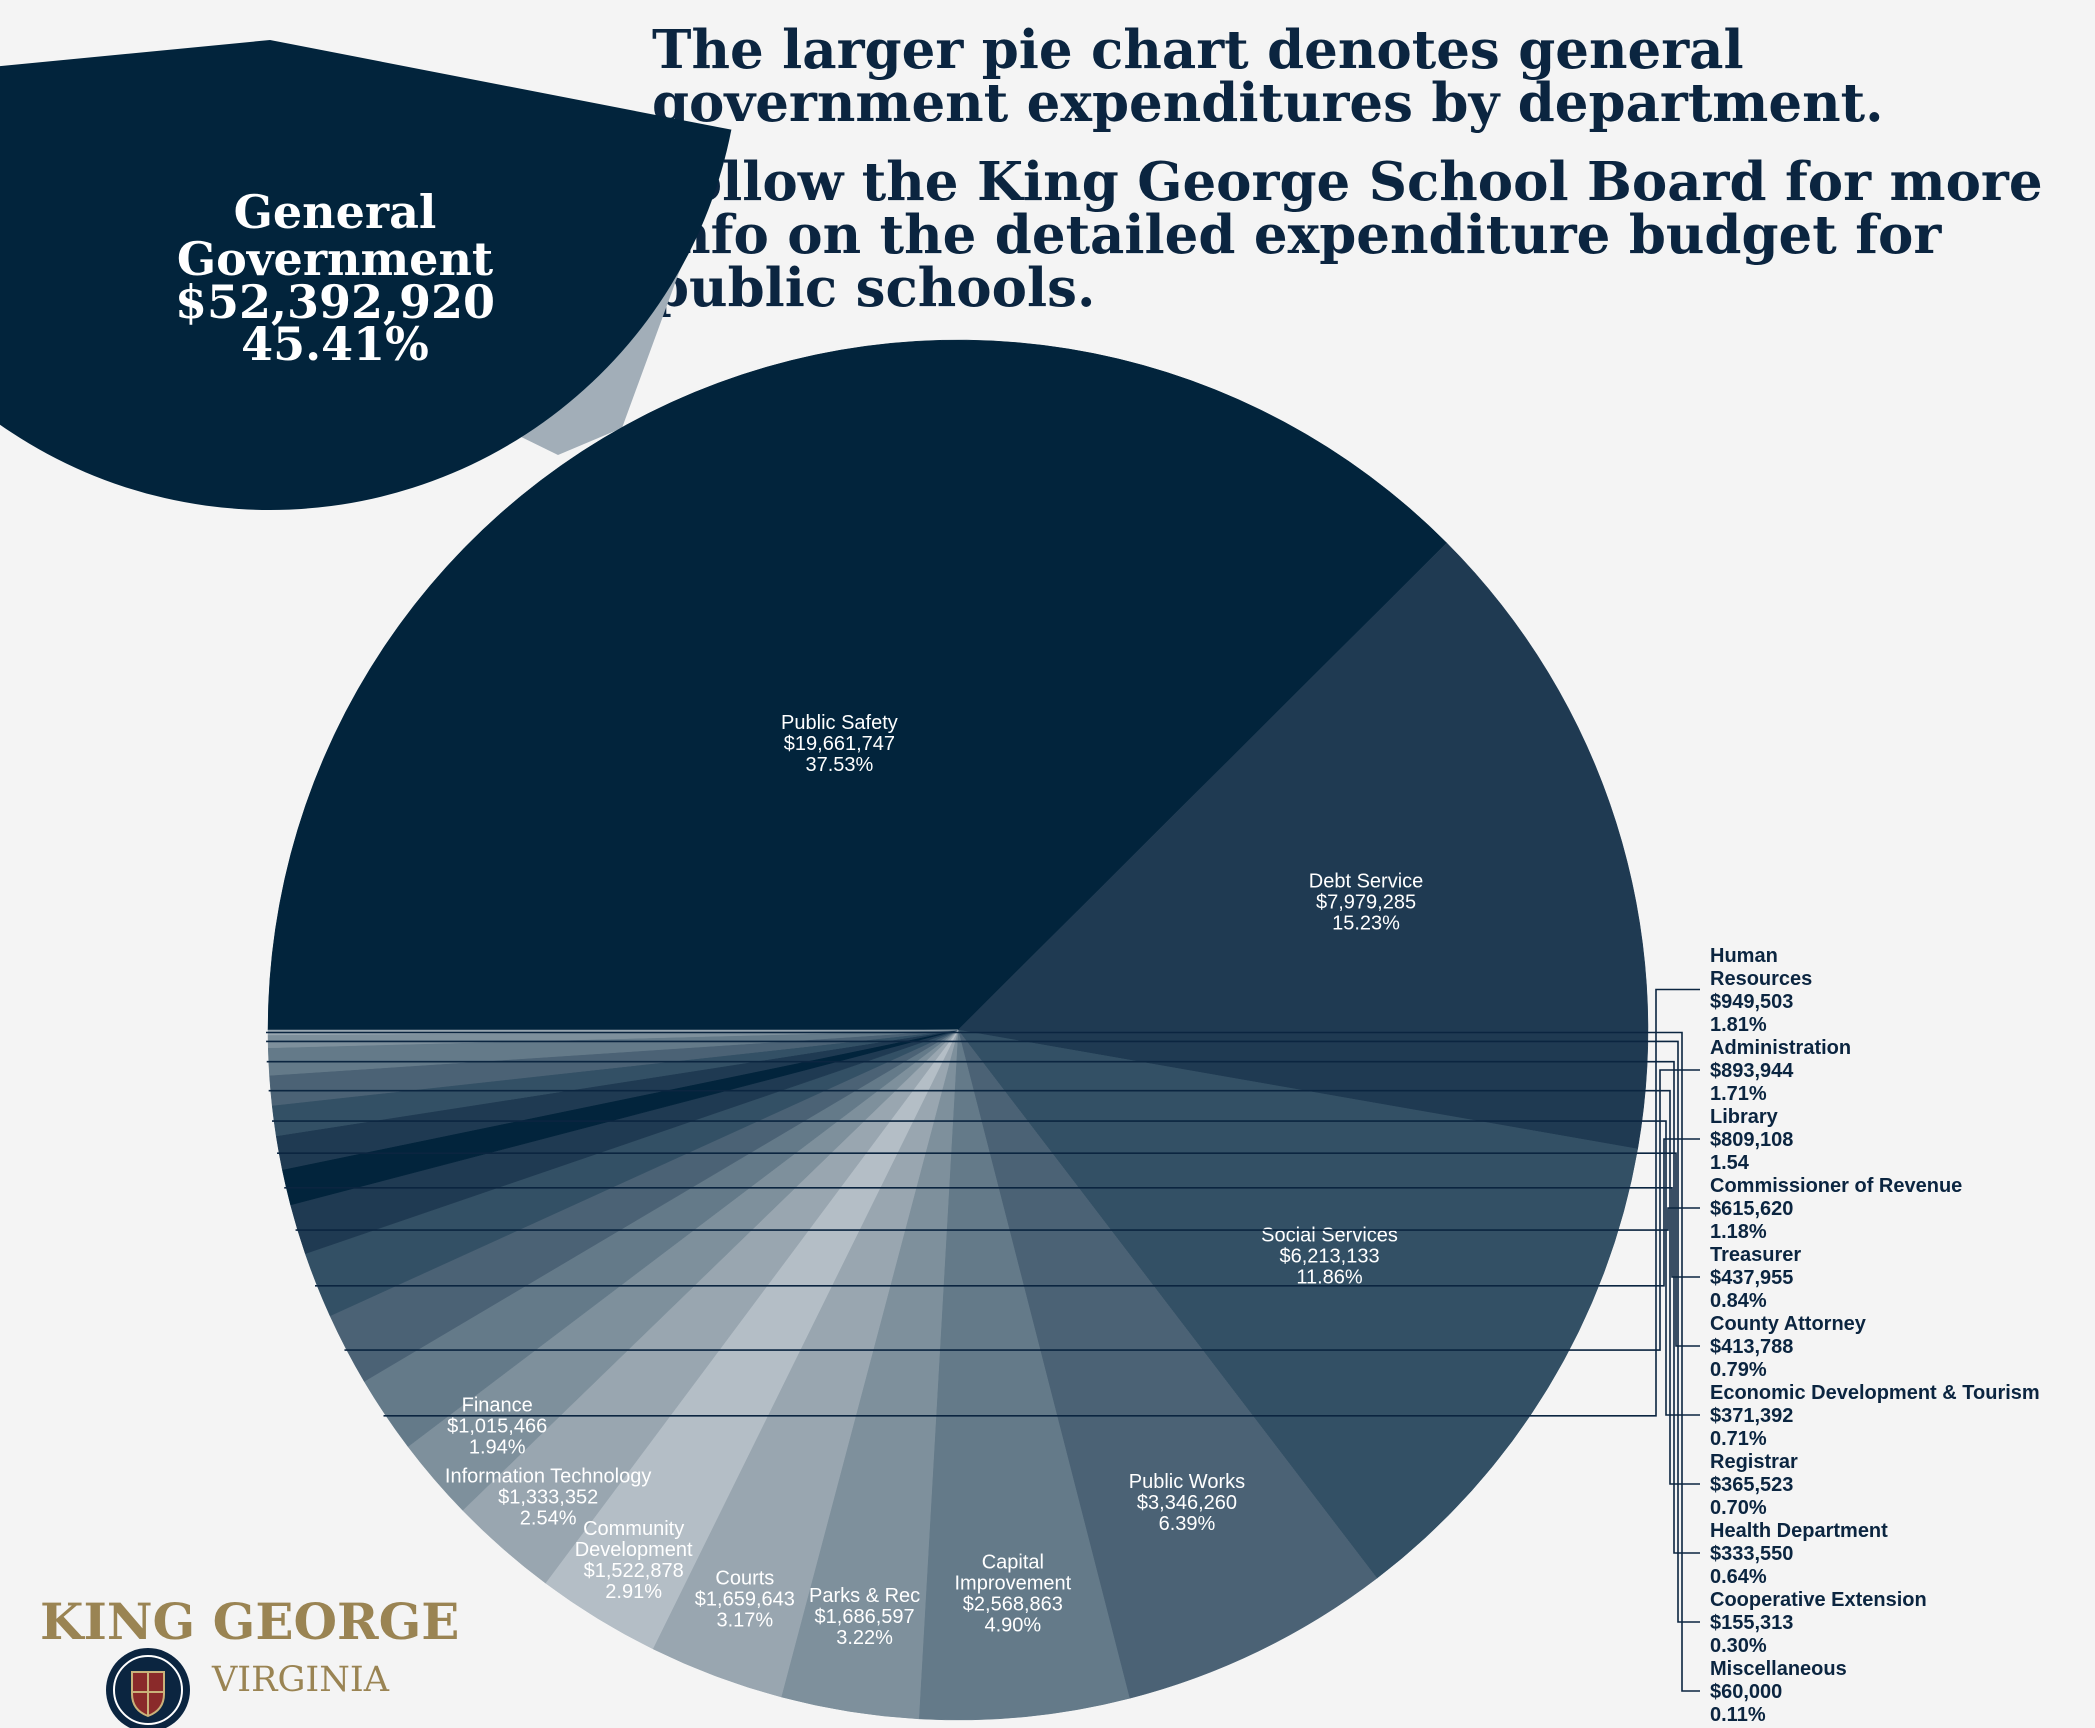  What do you see at coordinates (839, 744) in the screenshot?
I see `public-safety-label-1: $19,661,747` at bounding box center [839, 744].